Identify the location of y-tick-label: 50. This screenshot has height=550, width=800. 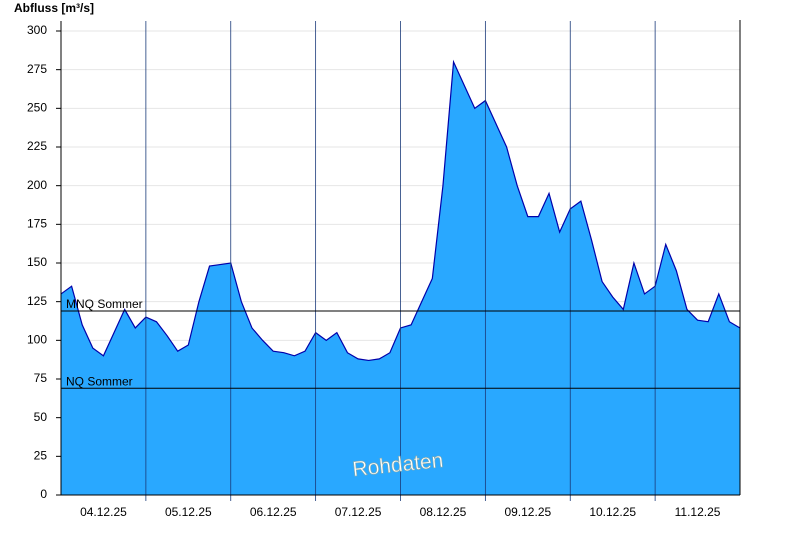
(41, 417).